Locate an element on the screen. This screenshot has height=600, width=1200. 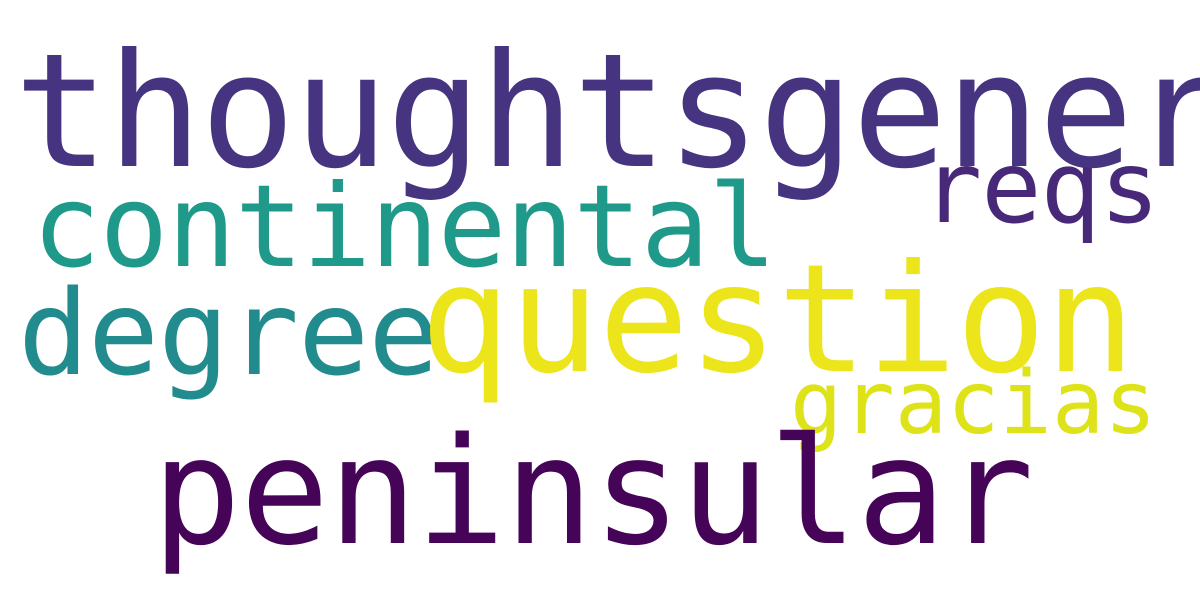
word-reqs: reqs is located at coordinates (1041, 187).